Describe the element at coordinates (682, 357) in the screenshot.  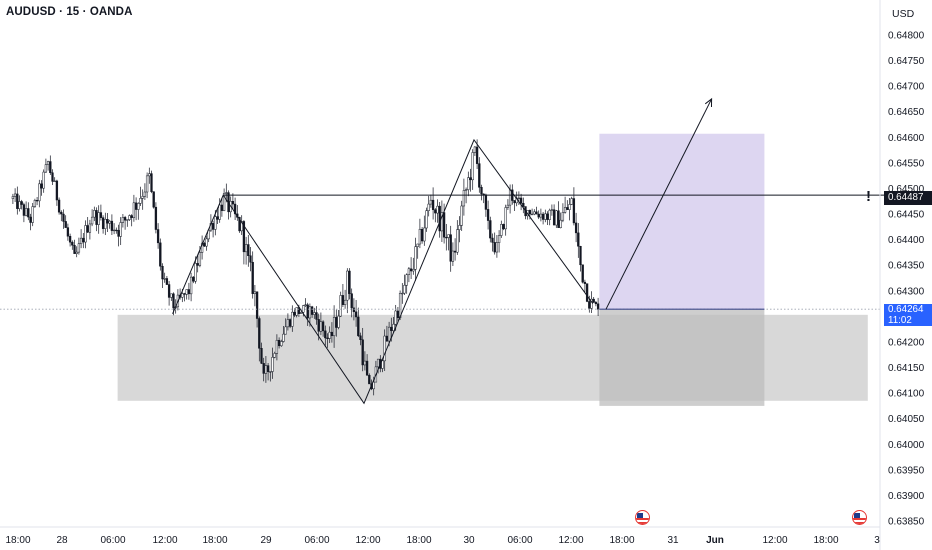
I see `stop-zone` at that location.